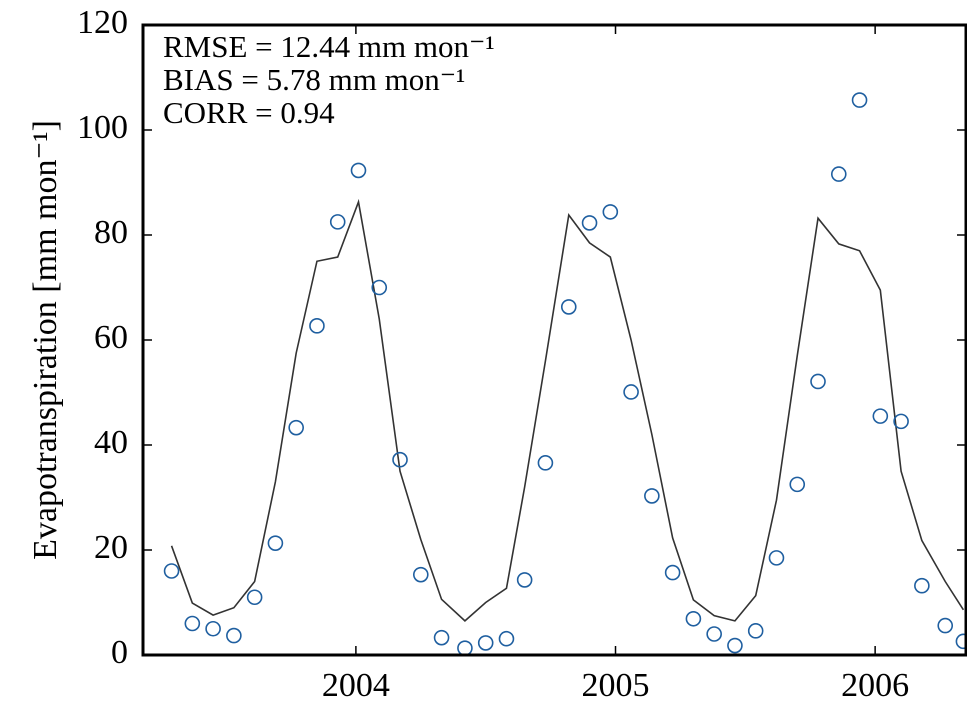 The image size is (967, 702). What do you see at coordinates (875, 684) in the screenshot?
I see `x-tick-label: 2006` at bounding box center [875, 684].